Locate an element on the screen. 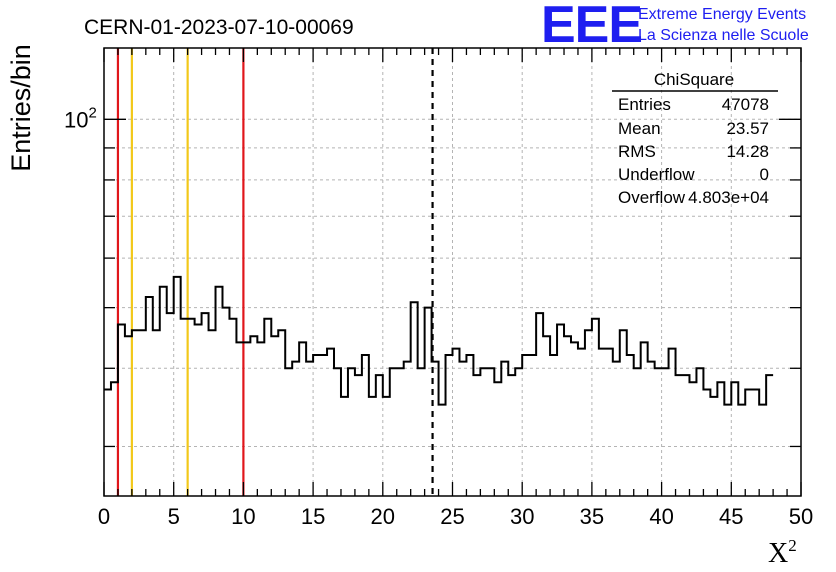 The image size is (836, 572). x-tick-label: 0 is located at coordinates (104, 516).